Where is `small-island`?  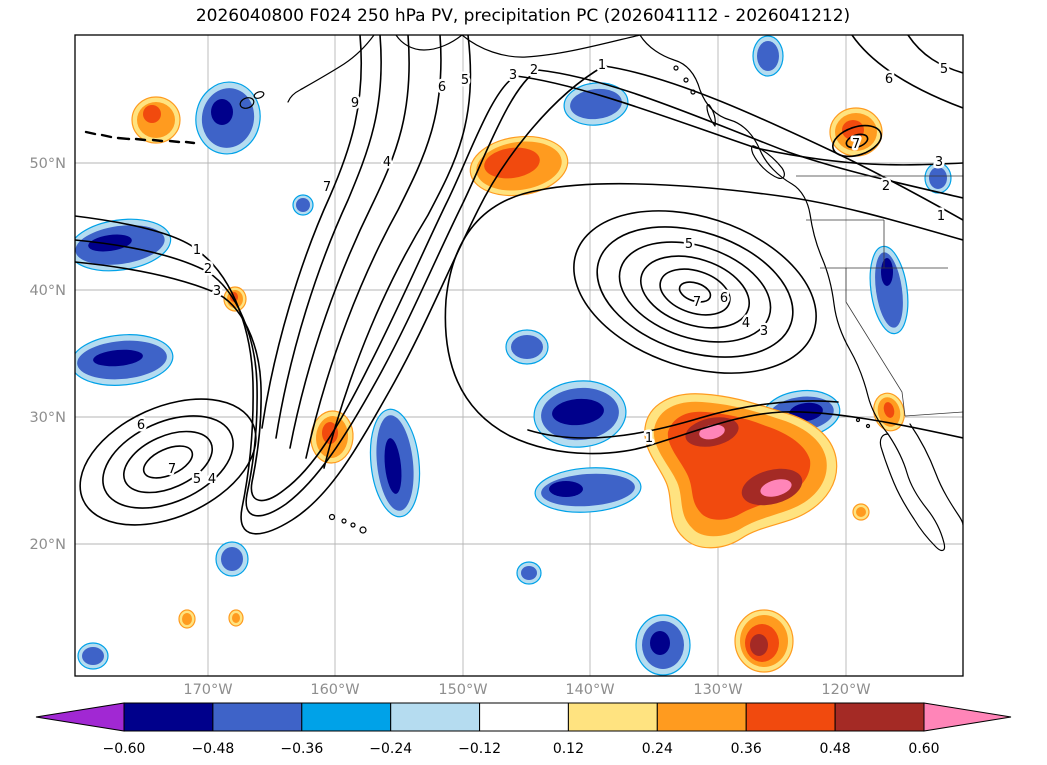 small-island is located at coordinates (259, 95).